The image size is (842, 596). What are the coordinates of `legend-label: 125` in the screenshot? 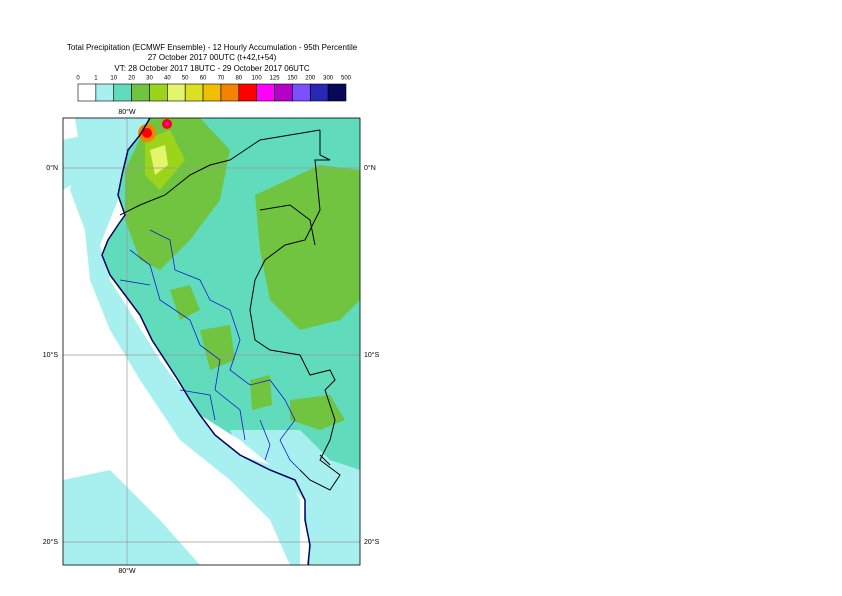 It's located at (275, 79).